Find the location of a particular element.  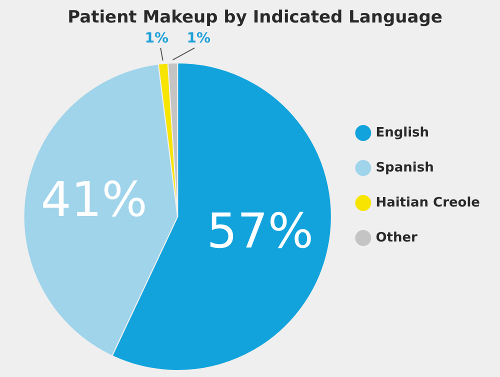

chart-title: Patient Makeup by Indicated Language is located at coordinates (255, 18).